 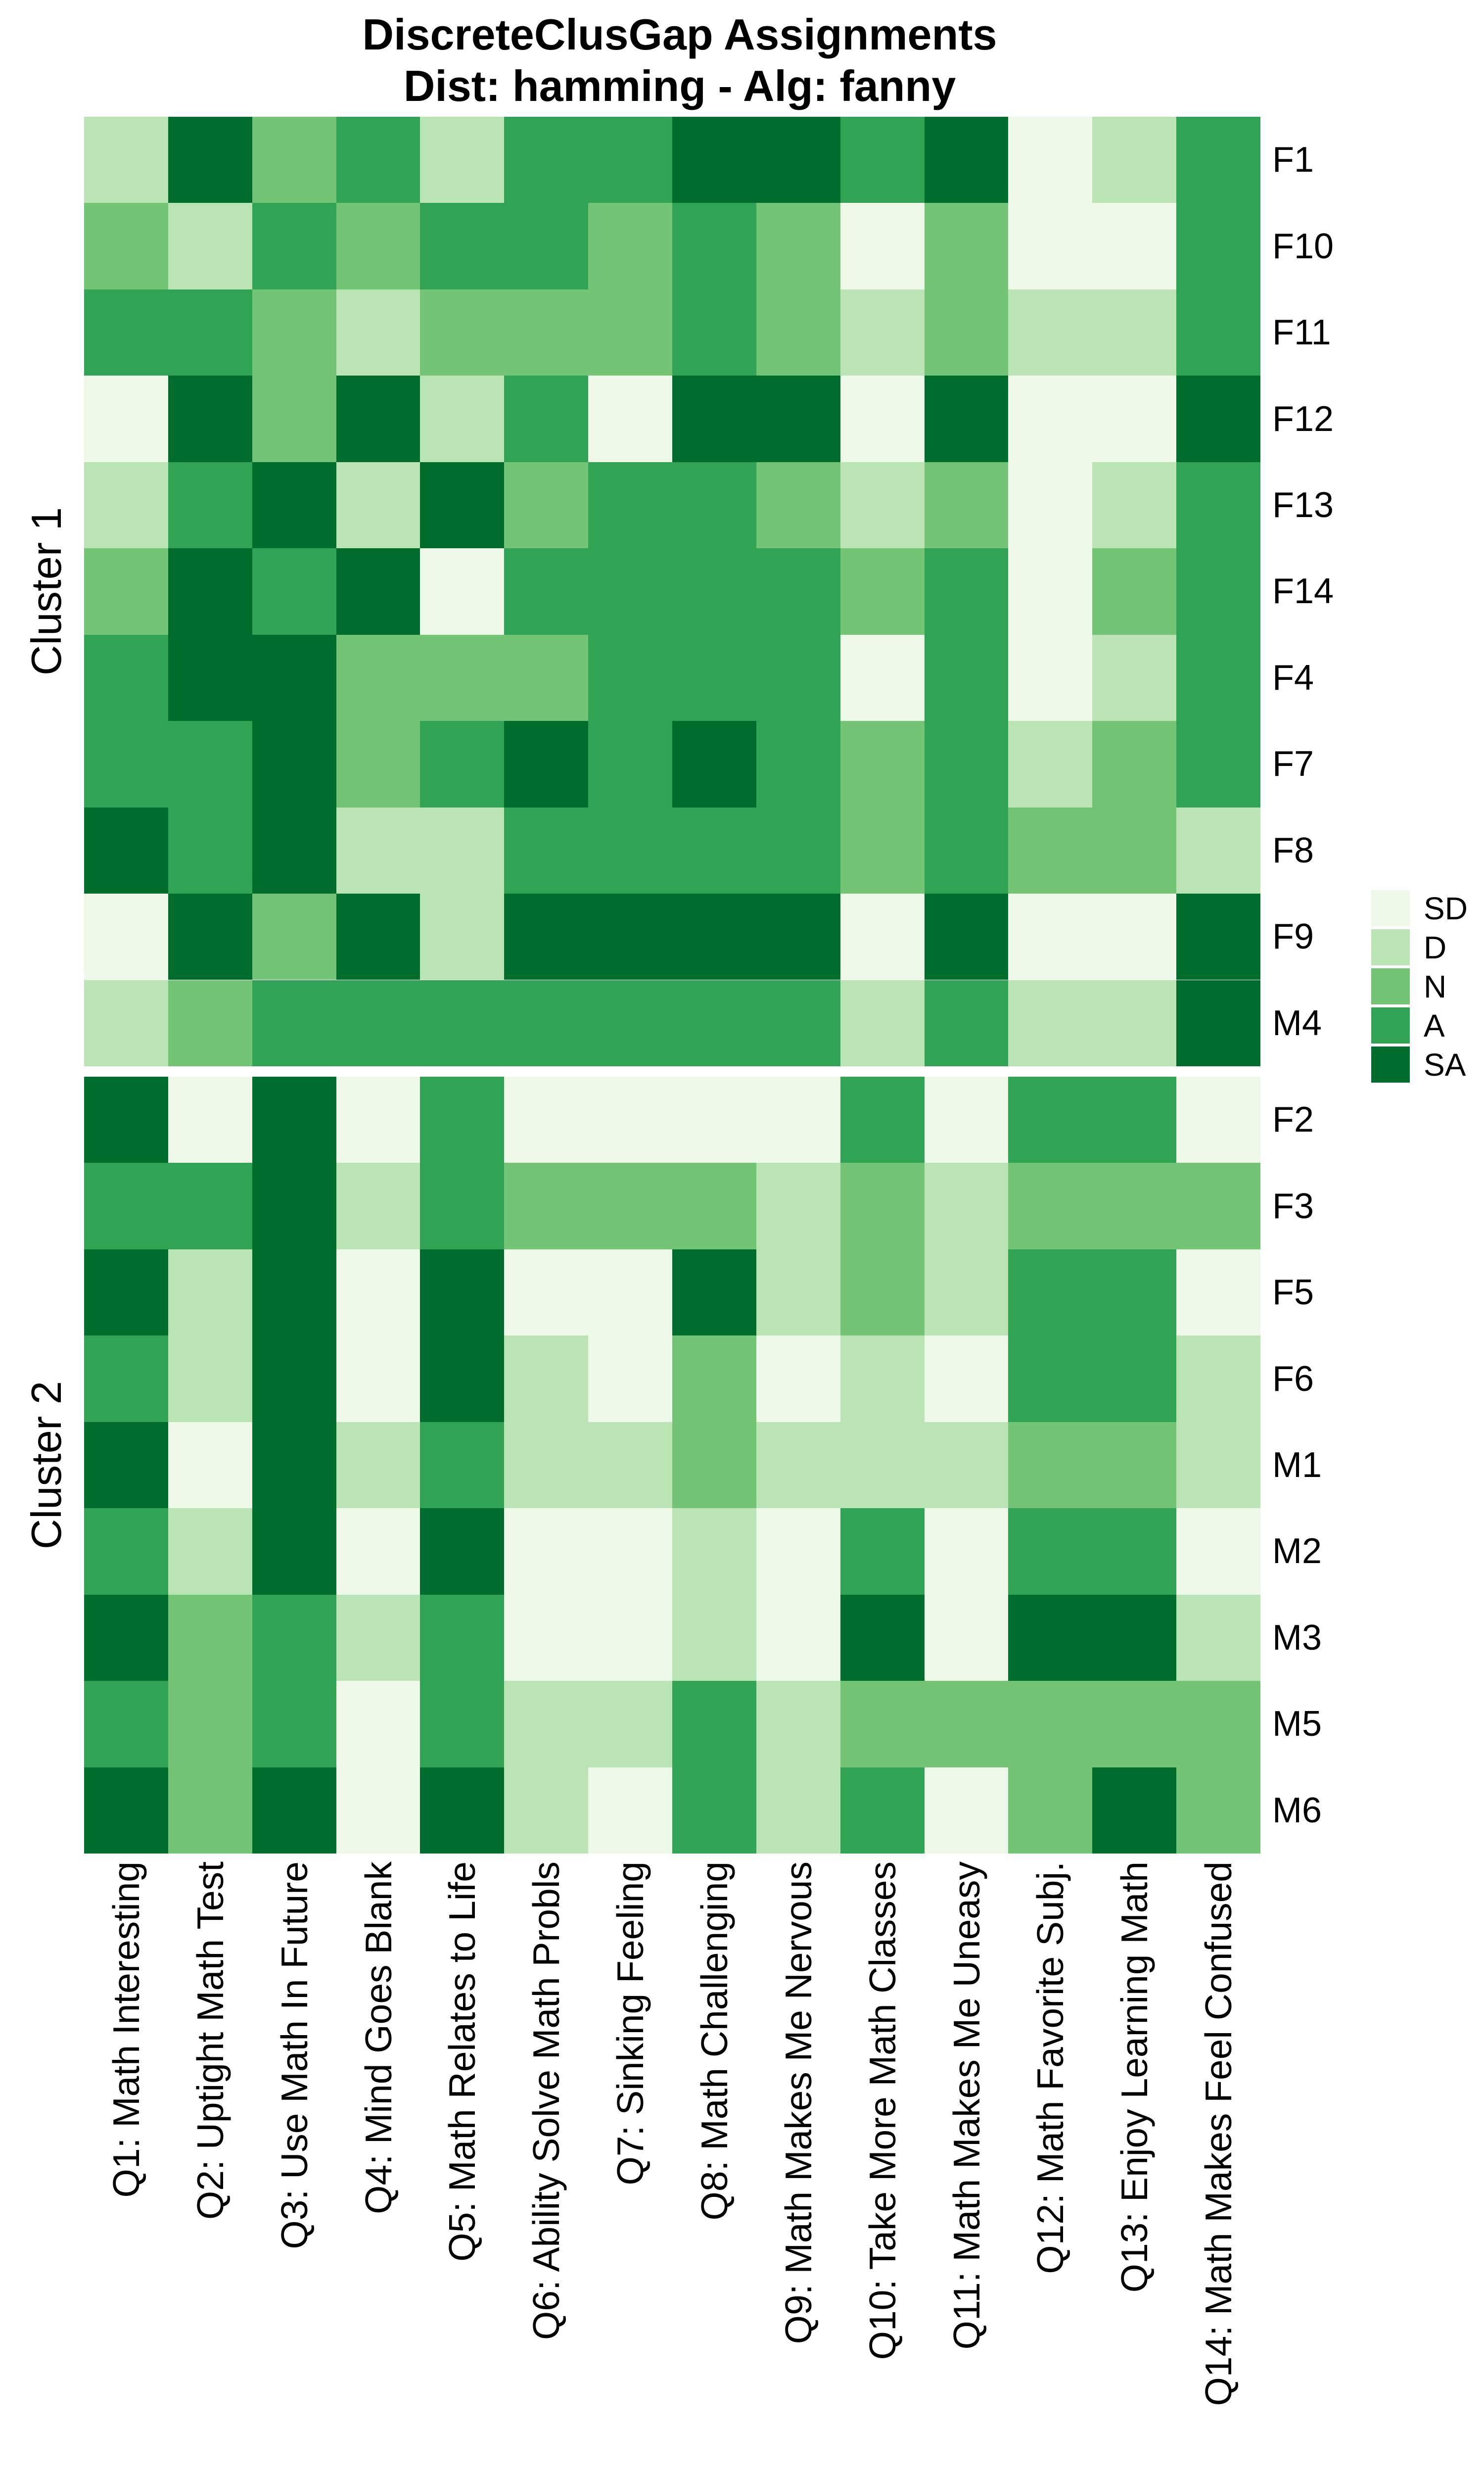 What do you see at coordinates (966, 765) in the screenshot?
I see `heatmap-cell-F7-Q11` at bounding box center [966, 765].